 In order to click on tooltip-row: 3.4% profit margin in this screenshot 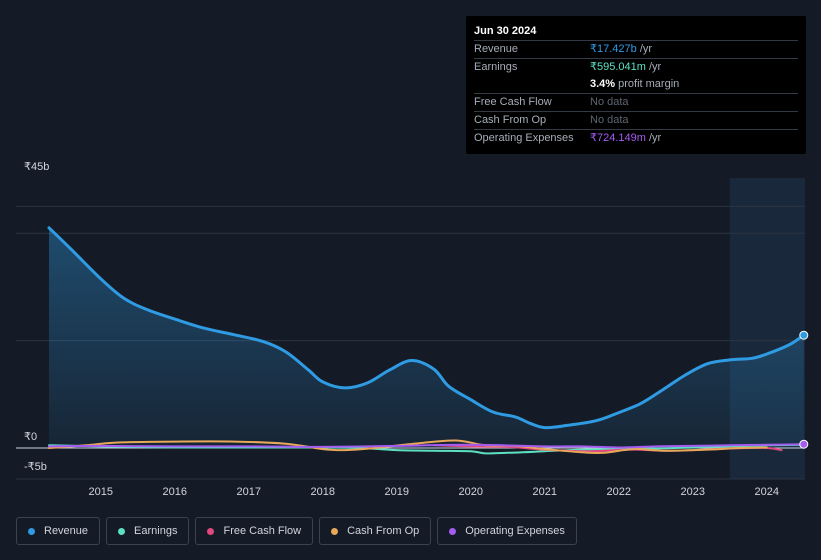, I will do `click(636, 84)`.